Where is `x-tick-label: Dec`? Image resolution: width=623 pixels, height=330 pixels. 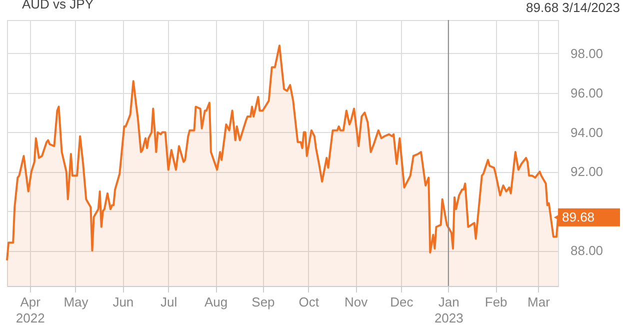 x-tick-label: Dec is located at coordinates (402, 302).